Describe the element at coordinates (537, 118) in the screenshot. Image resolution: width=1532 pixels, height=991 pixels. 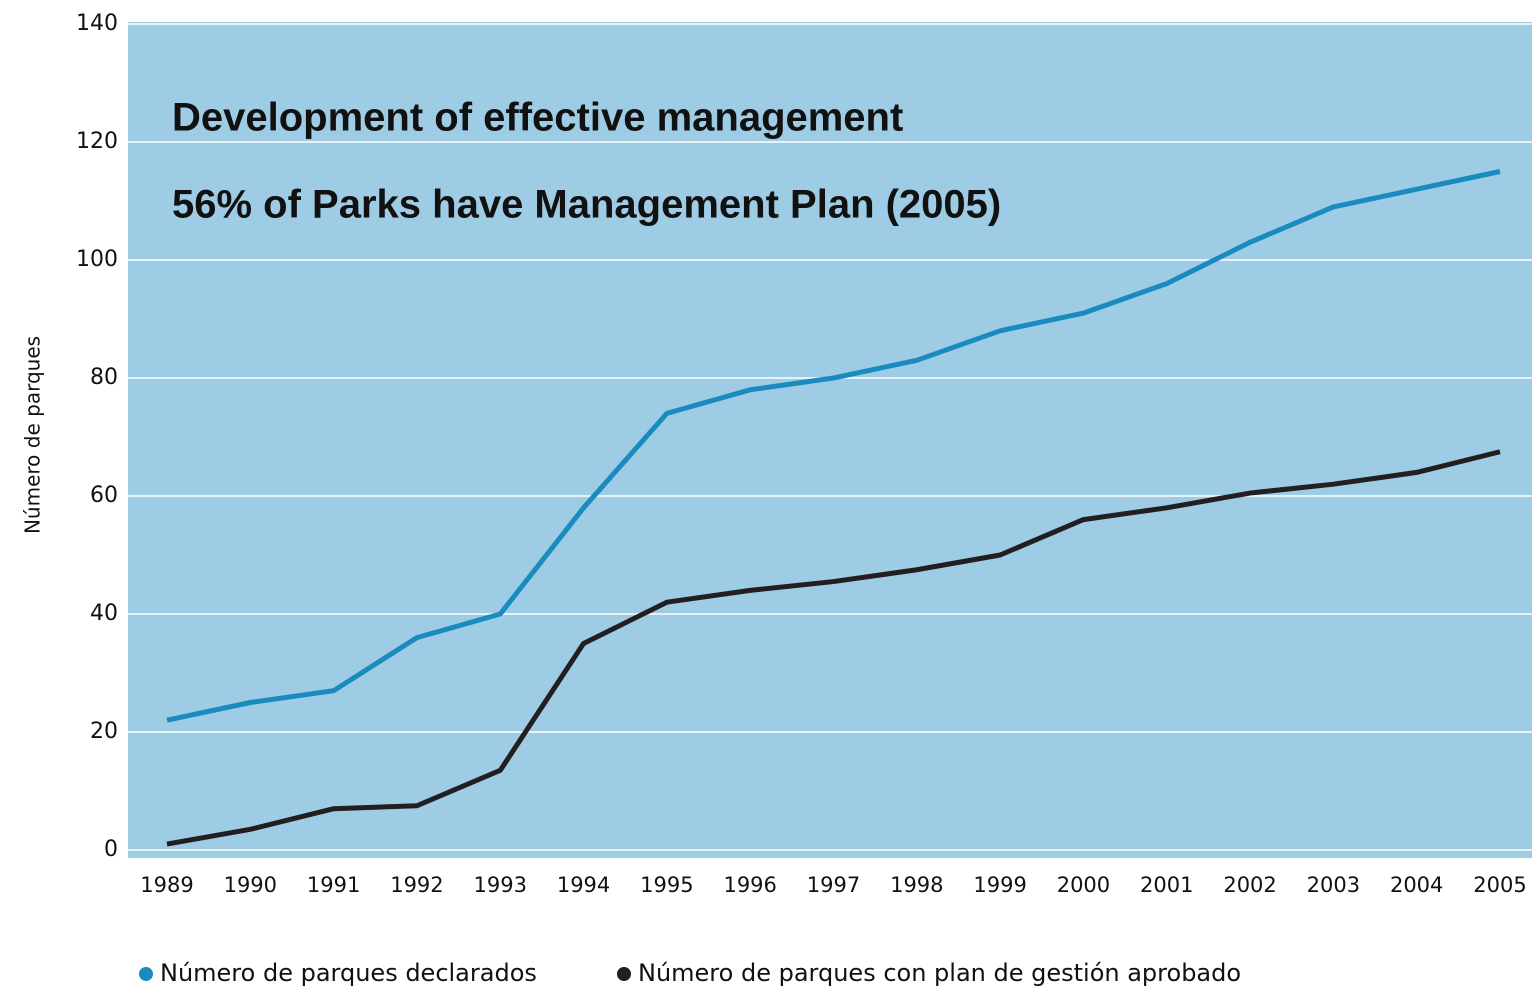
I see `annotation: Development of effective management` at that location.